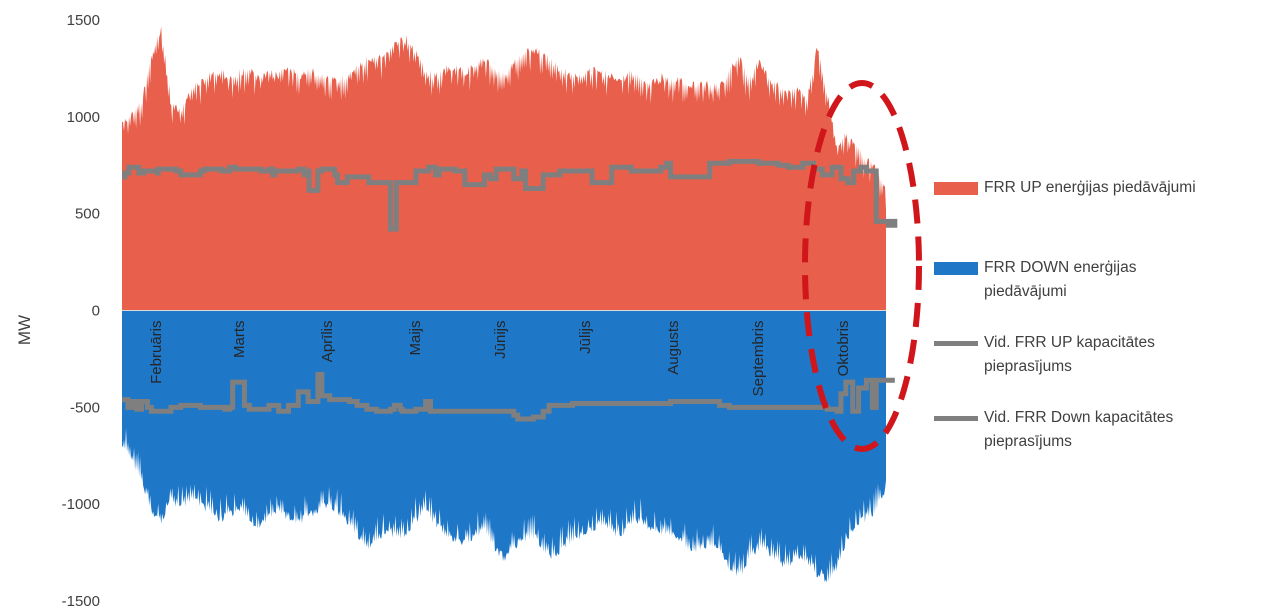 This screenshot has height=612, width=1278. I want to click on legend-label-frr-down: FRR DOWN enerģijas piedāvājumi, so click(1060, 279).